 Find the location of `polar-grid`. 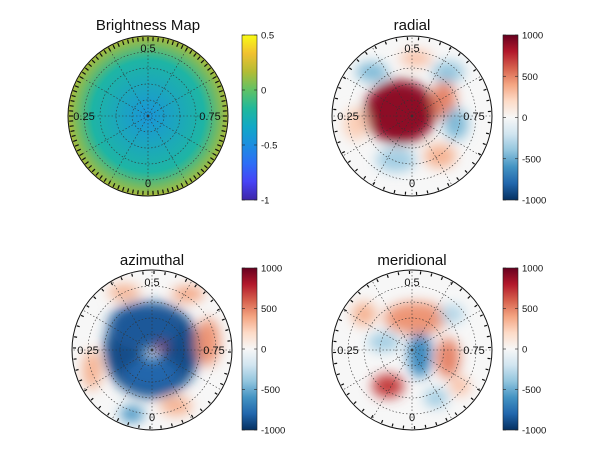

polar-grid is located at coordinates (152, 350).